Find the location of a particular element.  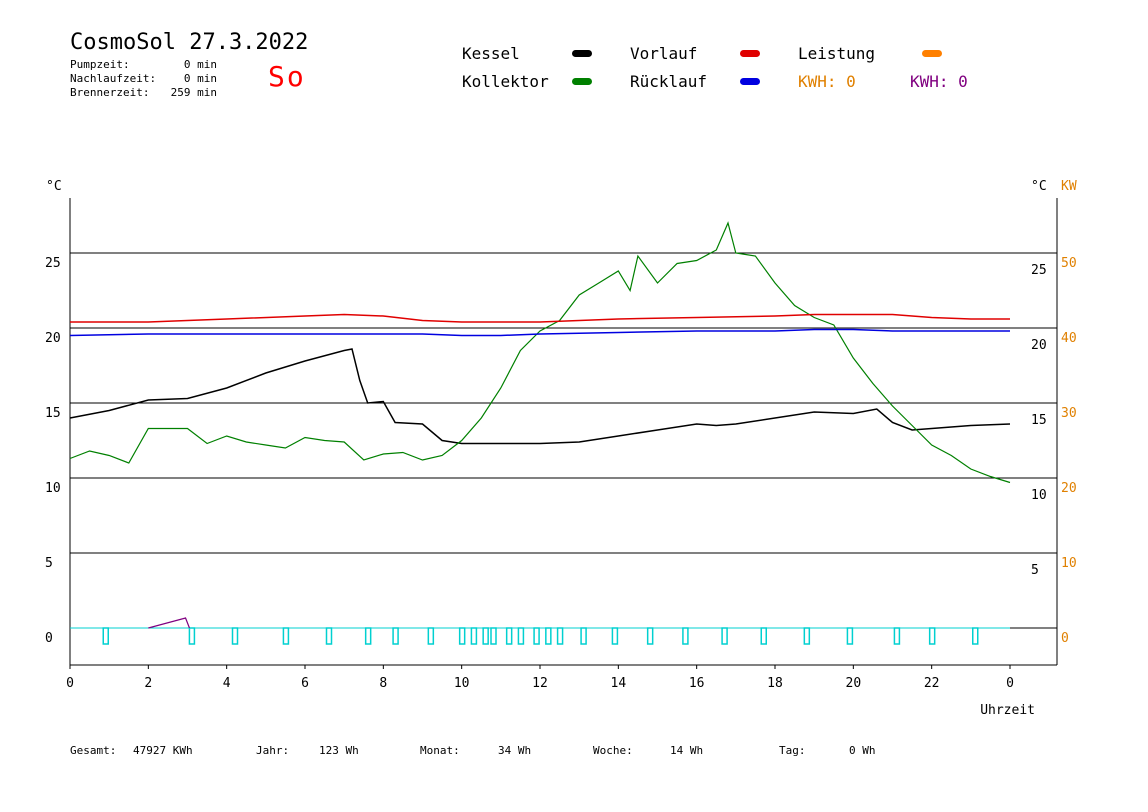

stat-pumpzeit: Pumpzeit: 0 min is located at coordinates (143, 64).